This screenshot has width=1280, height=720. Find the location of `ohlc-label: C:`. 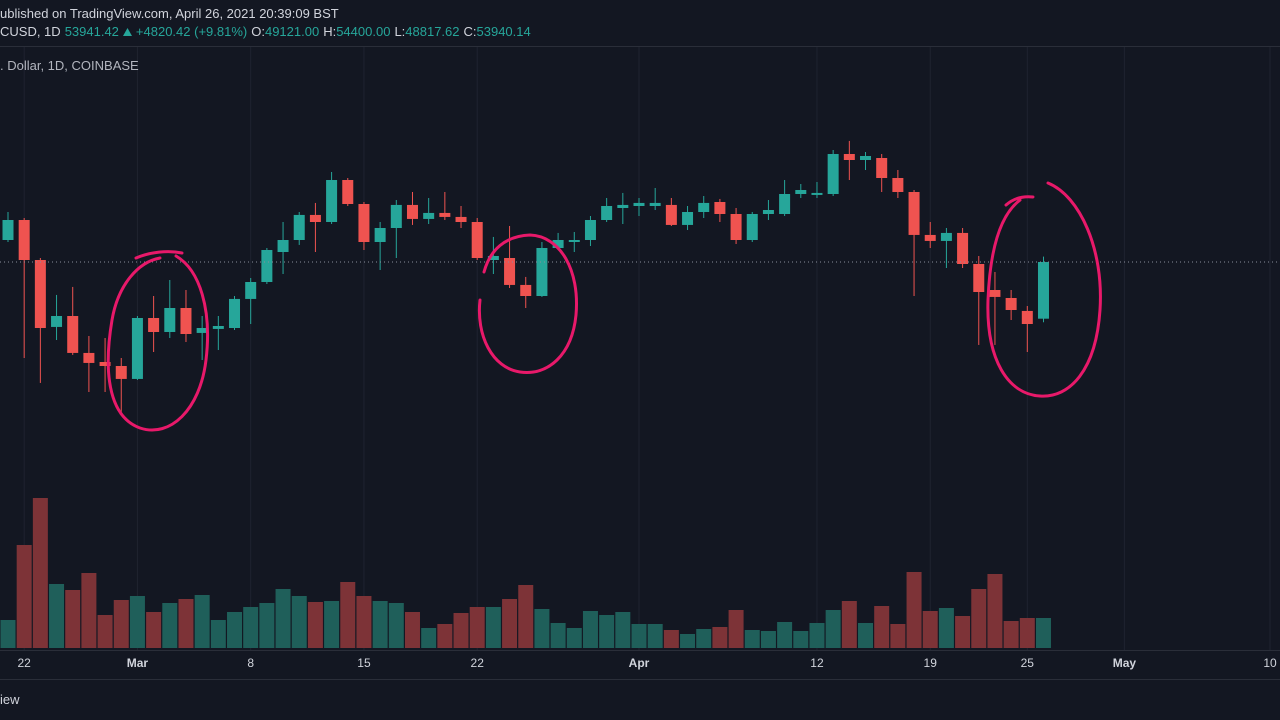

ohlc-label: C: is located at coordinates (470, 31).